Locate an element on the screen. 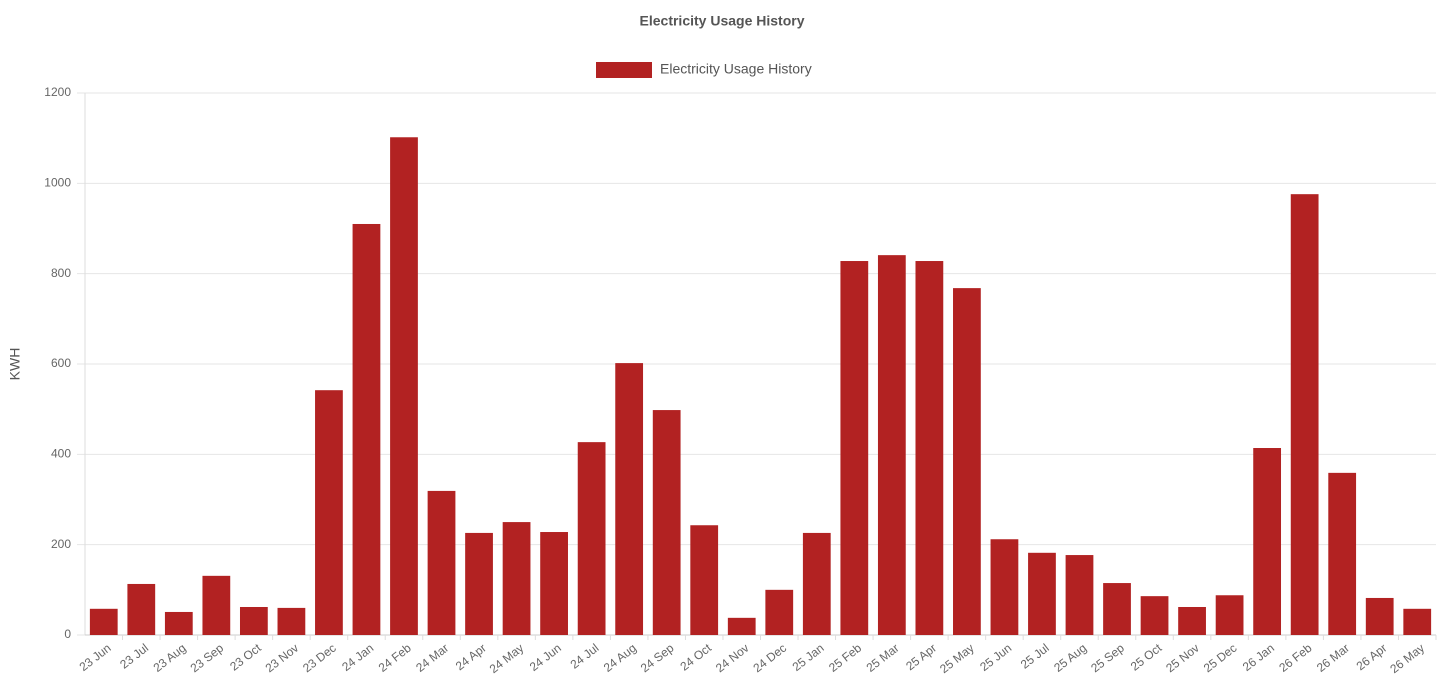  y-tick-label: 1200 is located at coordinates (57, 92).